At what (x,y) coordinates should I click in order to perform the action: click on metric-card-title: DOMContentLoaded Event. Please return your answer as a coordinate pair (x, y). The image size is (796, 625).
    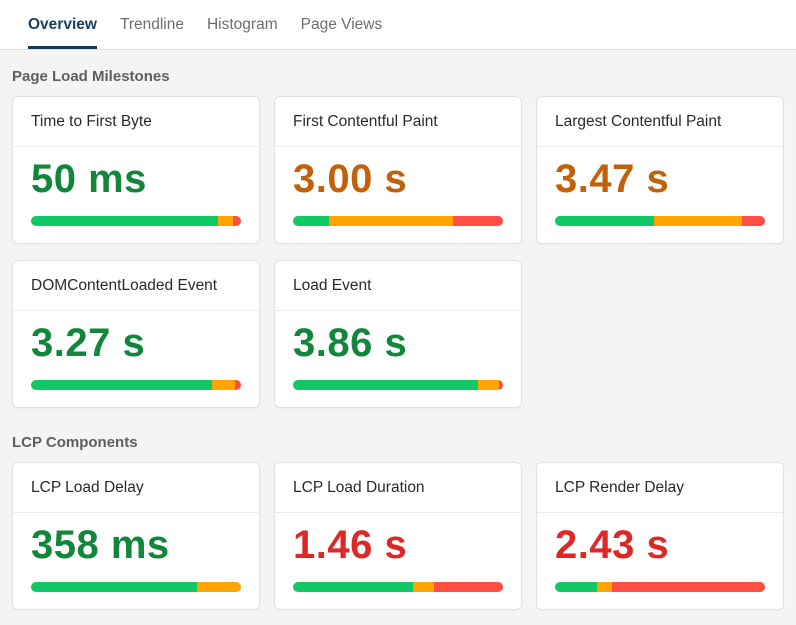
    Looking at the image, I should click on (136, 286).